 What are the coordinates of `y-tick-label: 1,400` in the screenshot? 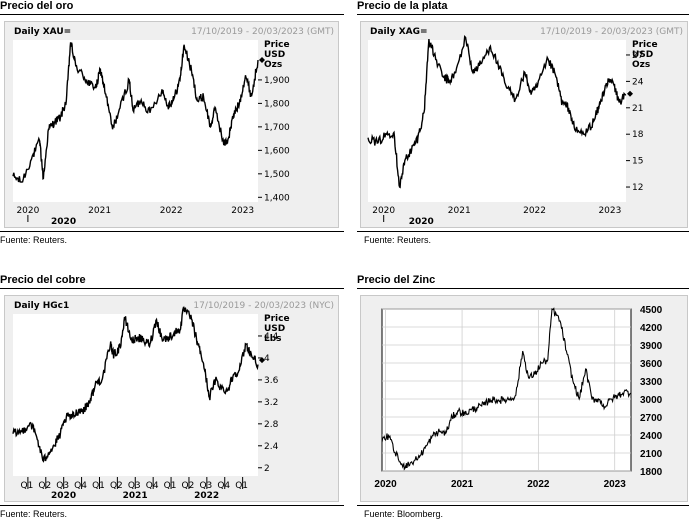 It's located at (277, 198).